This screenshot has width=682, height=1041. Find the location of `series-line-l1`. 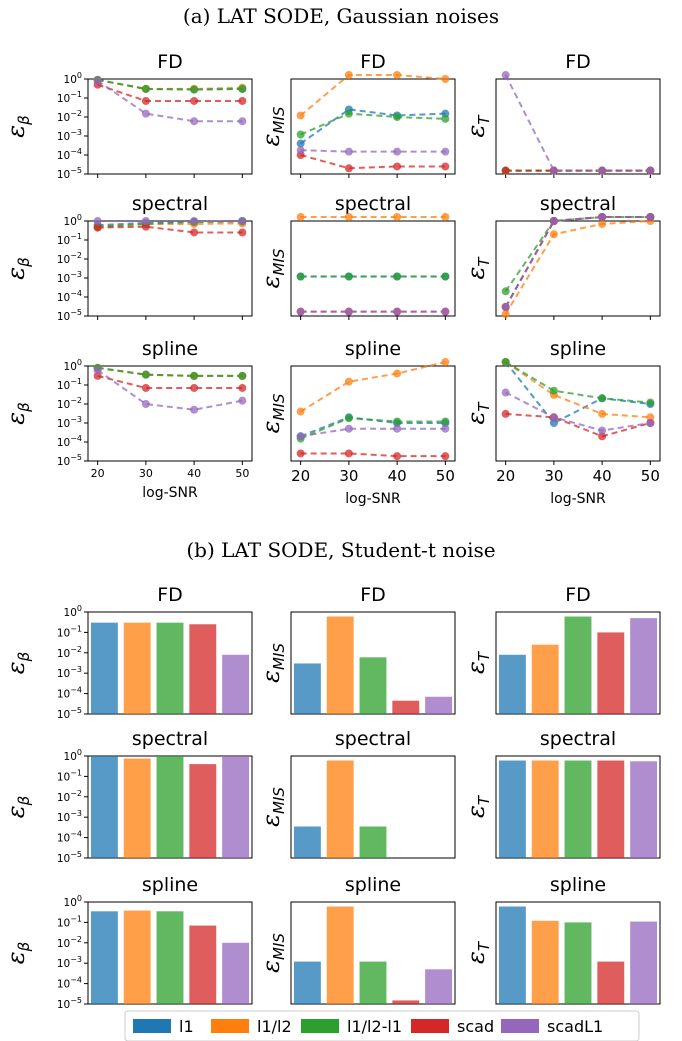

series-line-l1 is located at coordinates (577, 262).